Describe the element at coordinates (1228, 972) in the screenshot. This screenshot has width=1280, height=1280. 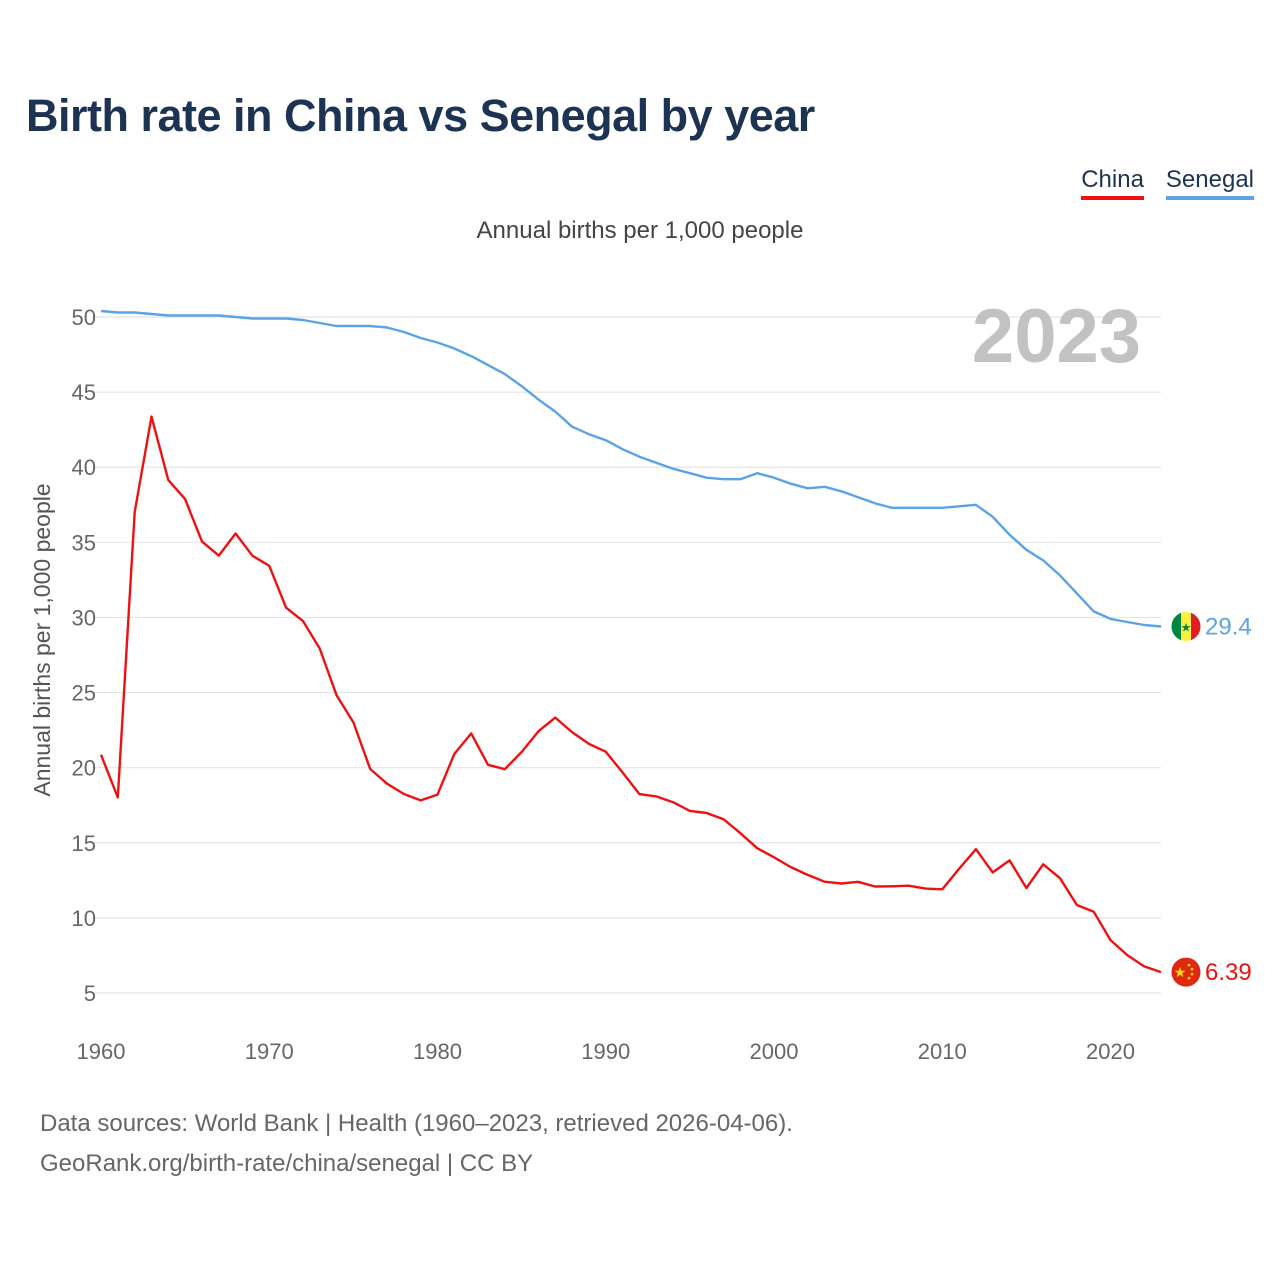
I see `end-value-label-china: 6.39` at that location.